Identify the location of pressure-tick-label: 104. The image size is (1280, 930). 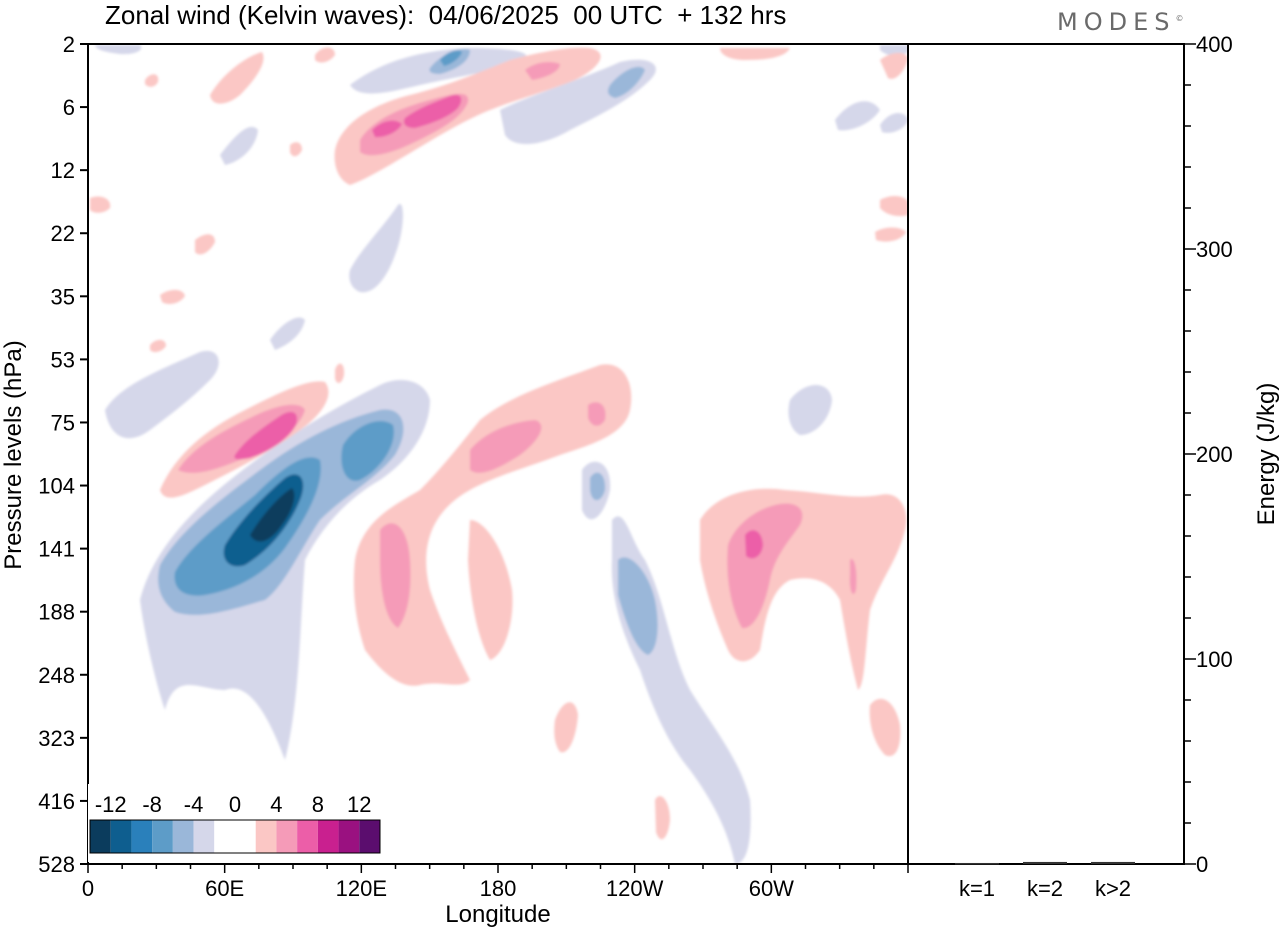
(56, 486).